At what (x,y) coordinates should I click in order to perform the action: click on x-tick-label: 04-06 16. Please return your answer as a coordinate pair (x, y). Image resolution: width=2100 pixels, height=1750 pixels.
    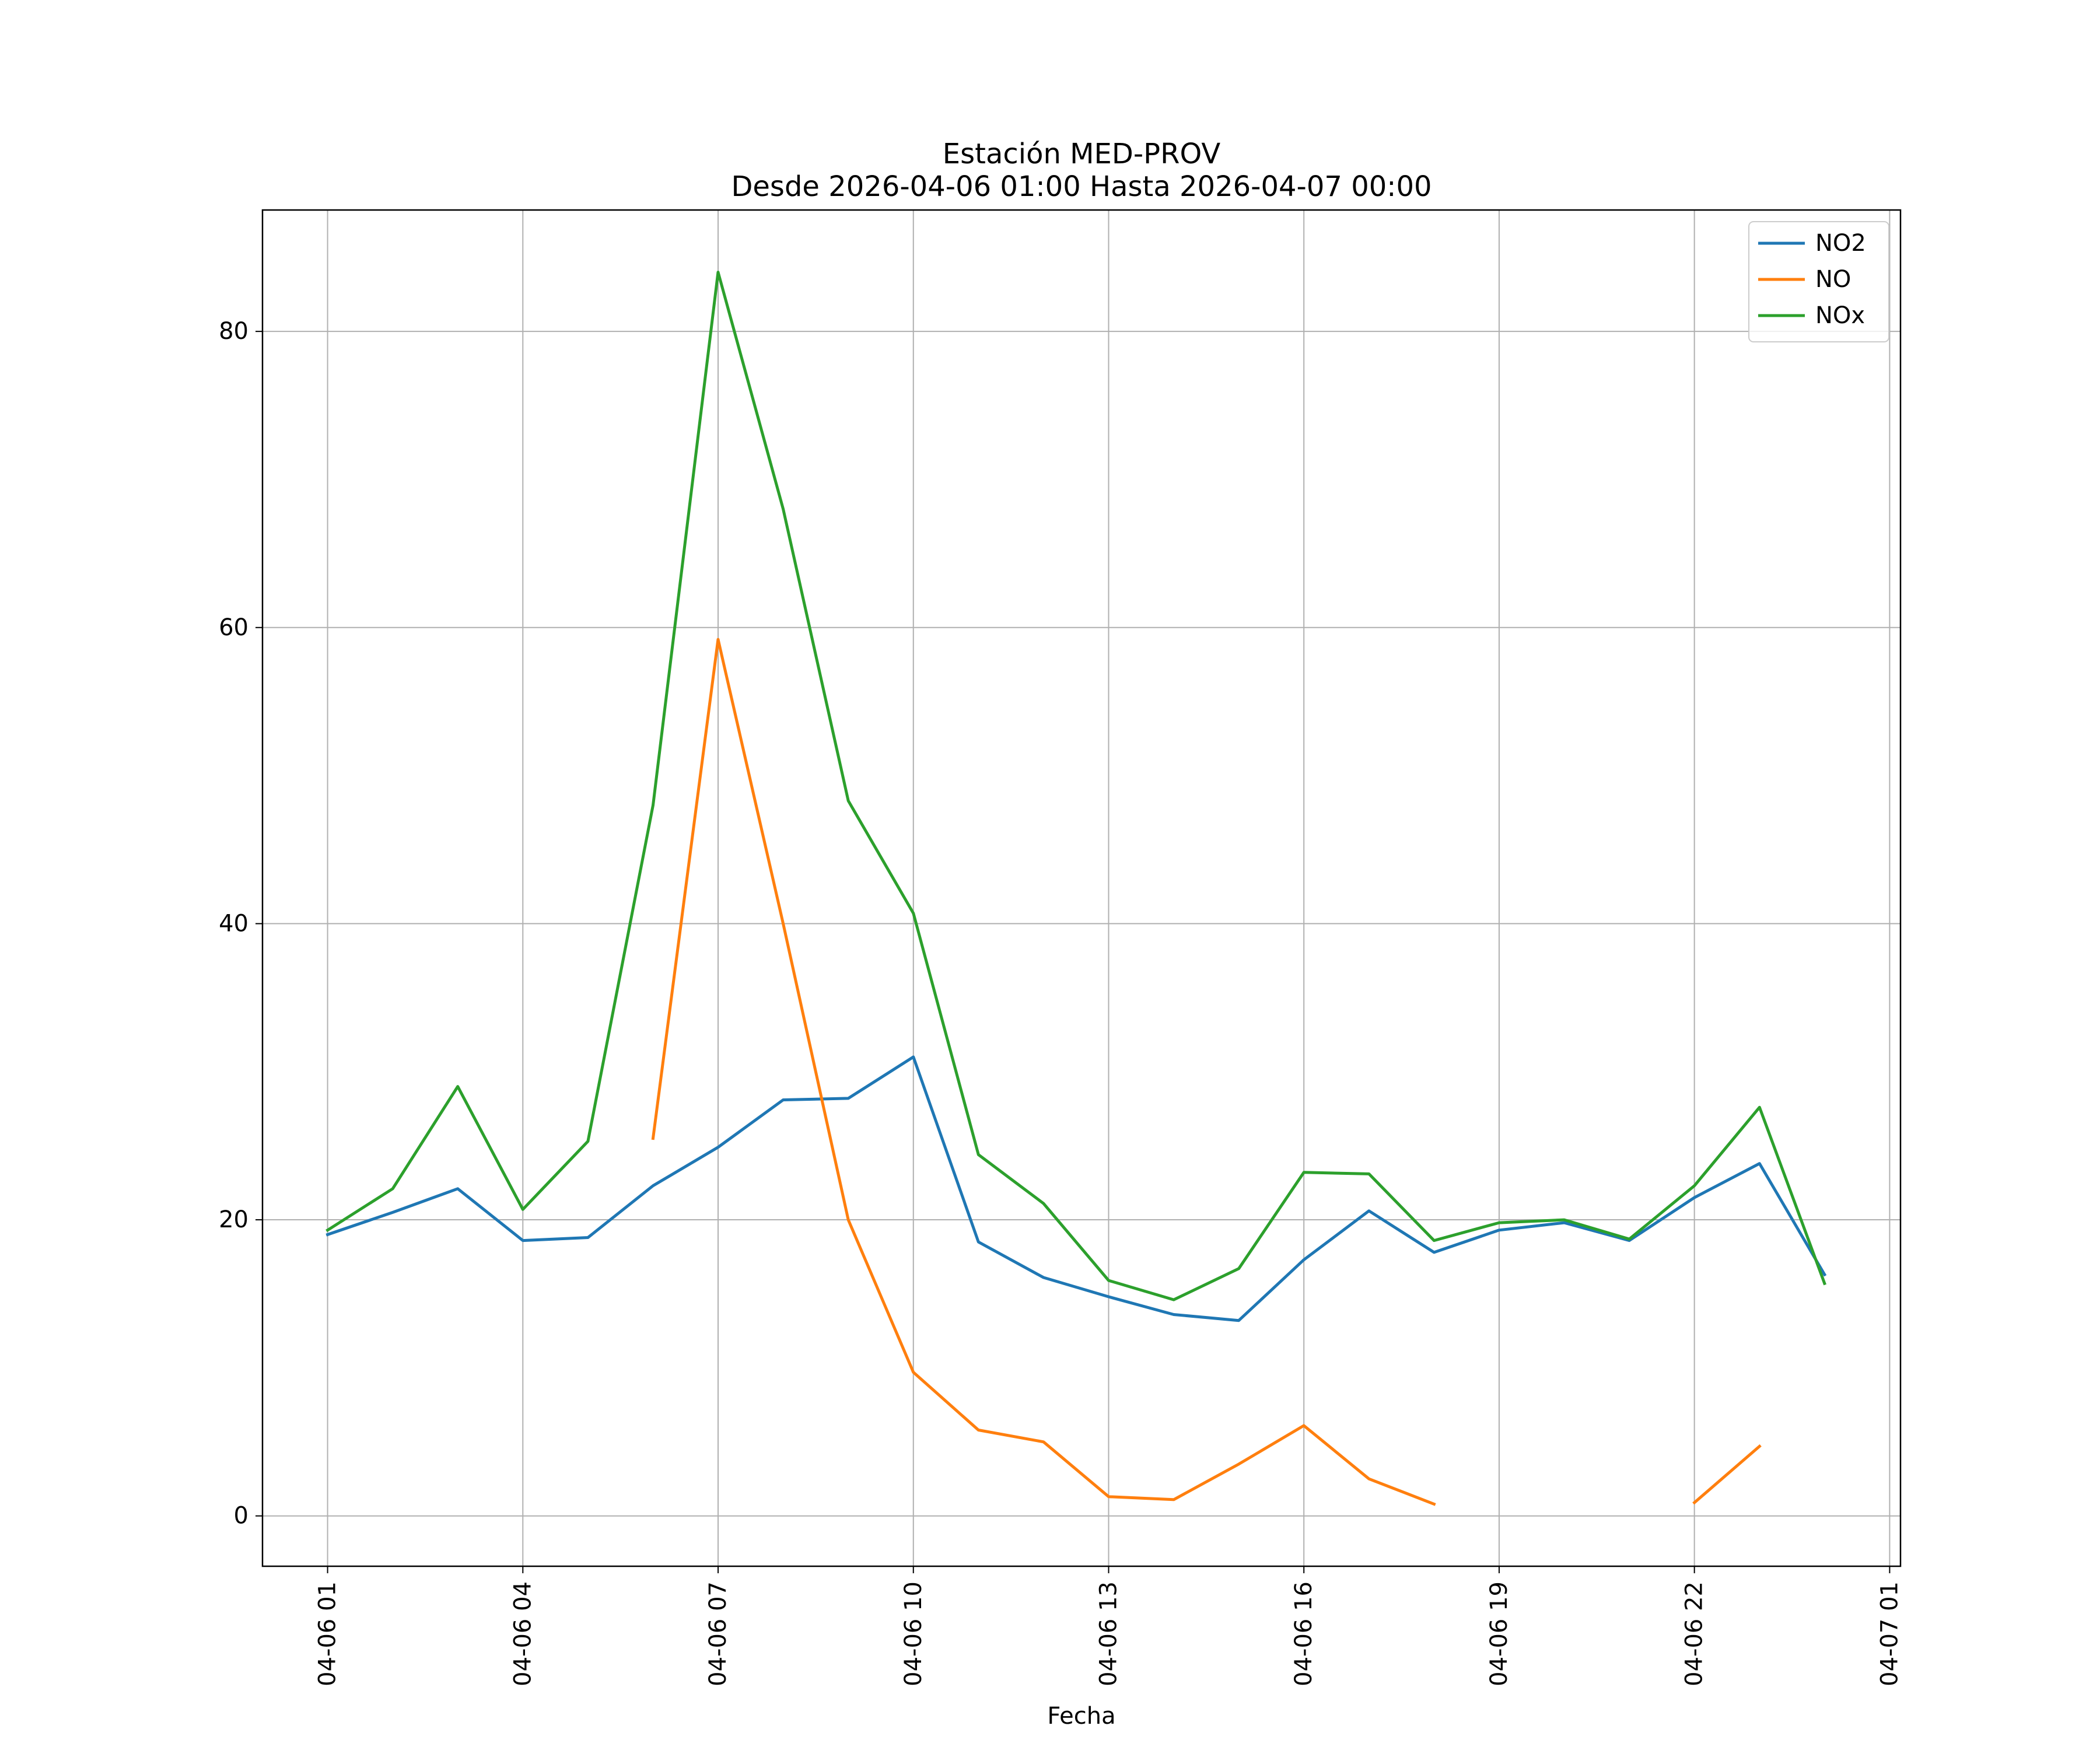
    Looking at the image, I should click on (1303, 1633).